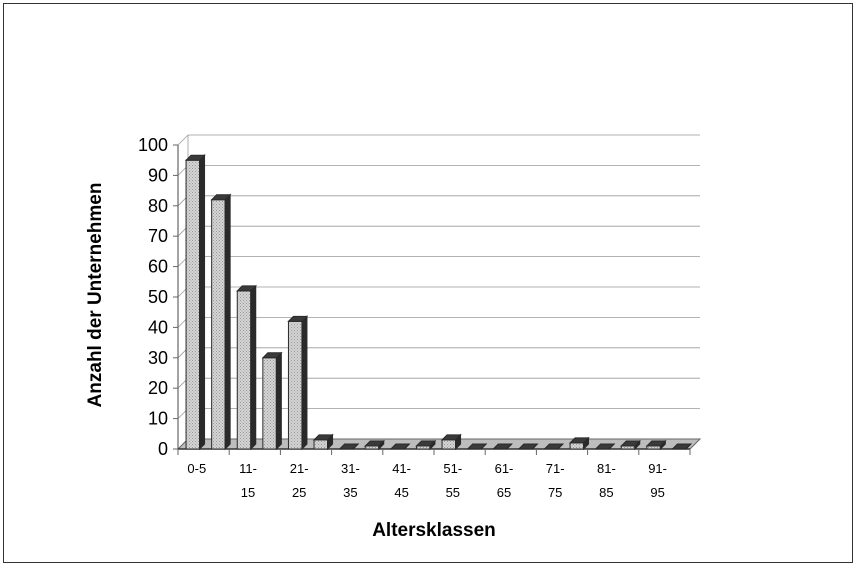 The image size is (860, 569). I want to click on y-tick-label: 60, so click(158, 267).